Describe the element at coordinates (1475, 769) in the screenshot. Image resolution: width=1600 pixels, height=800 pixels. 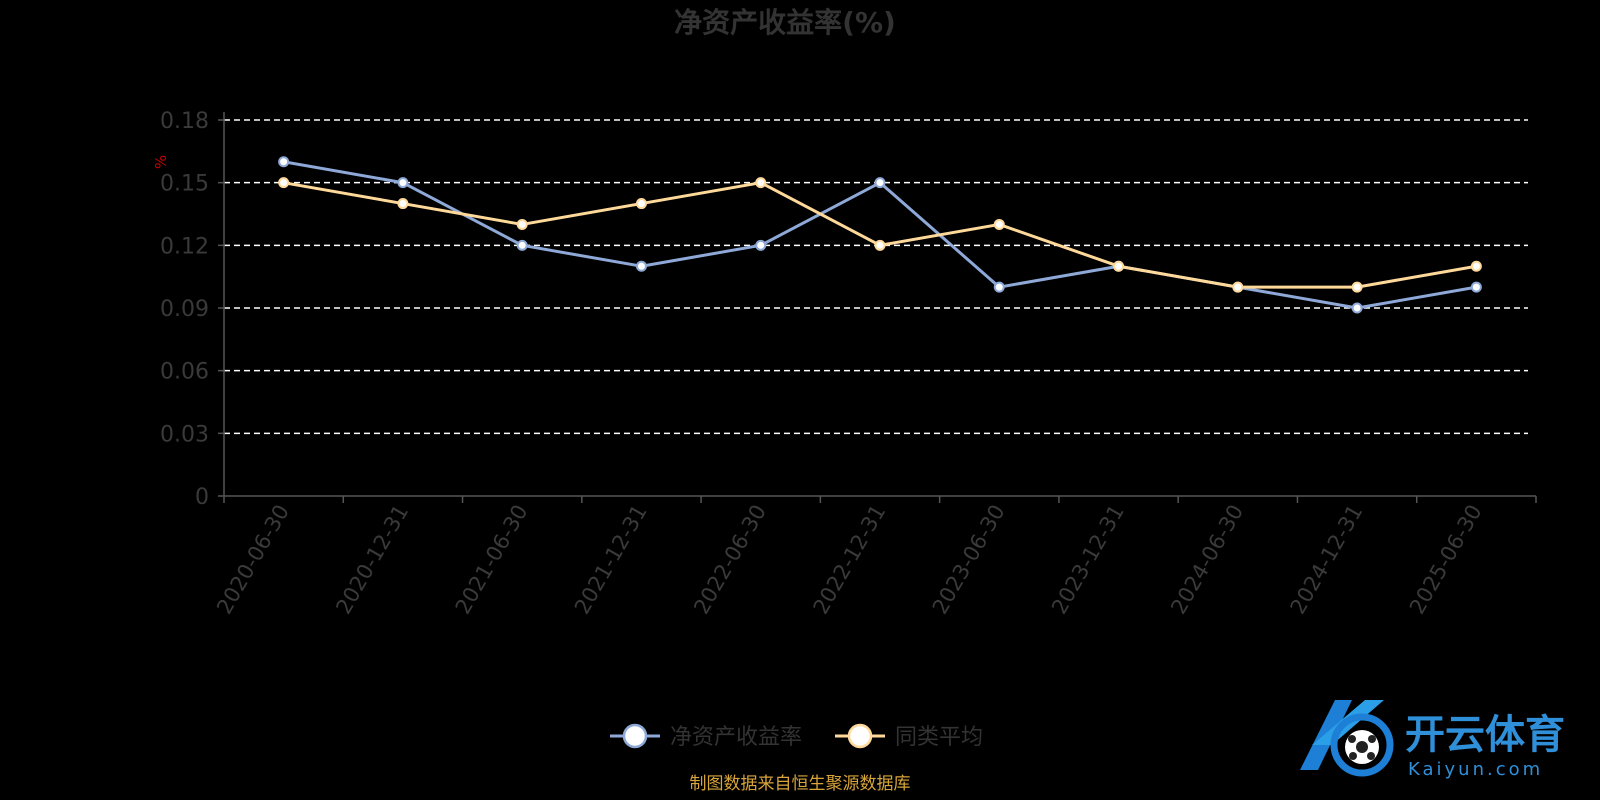
I see `watermark-brand-en: Kaiyun.com` at that location.